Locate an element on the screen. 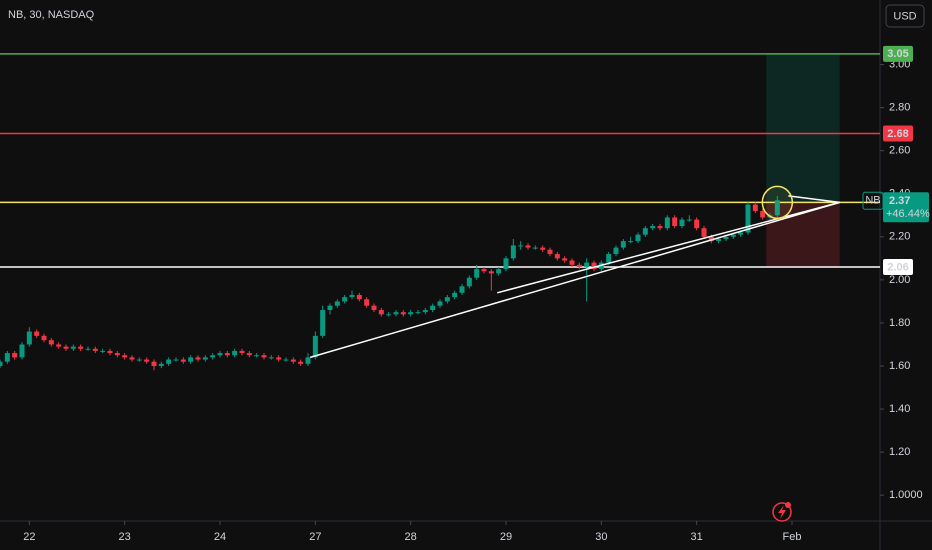 Image resolution: width=932 pixels, height=550 pixels. x-tick-label: 24 is located at coordinates (220, 537).